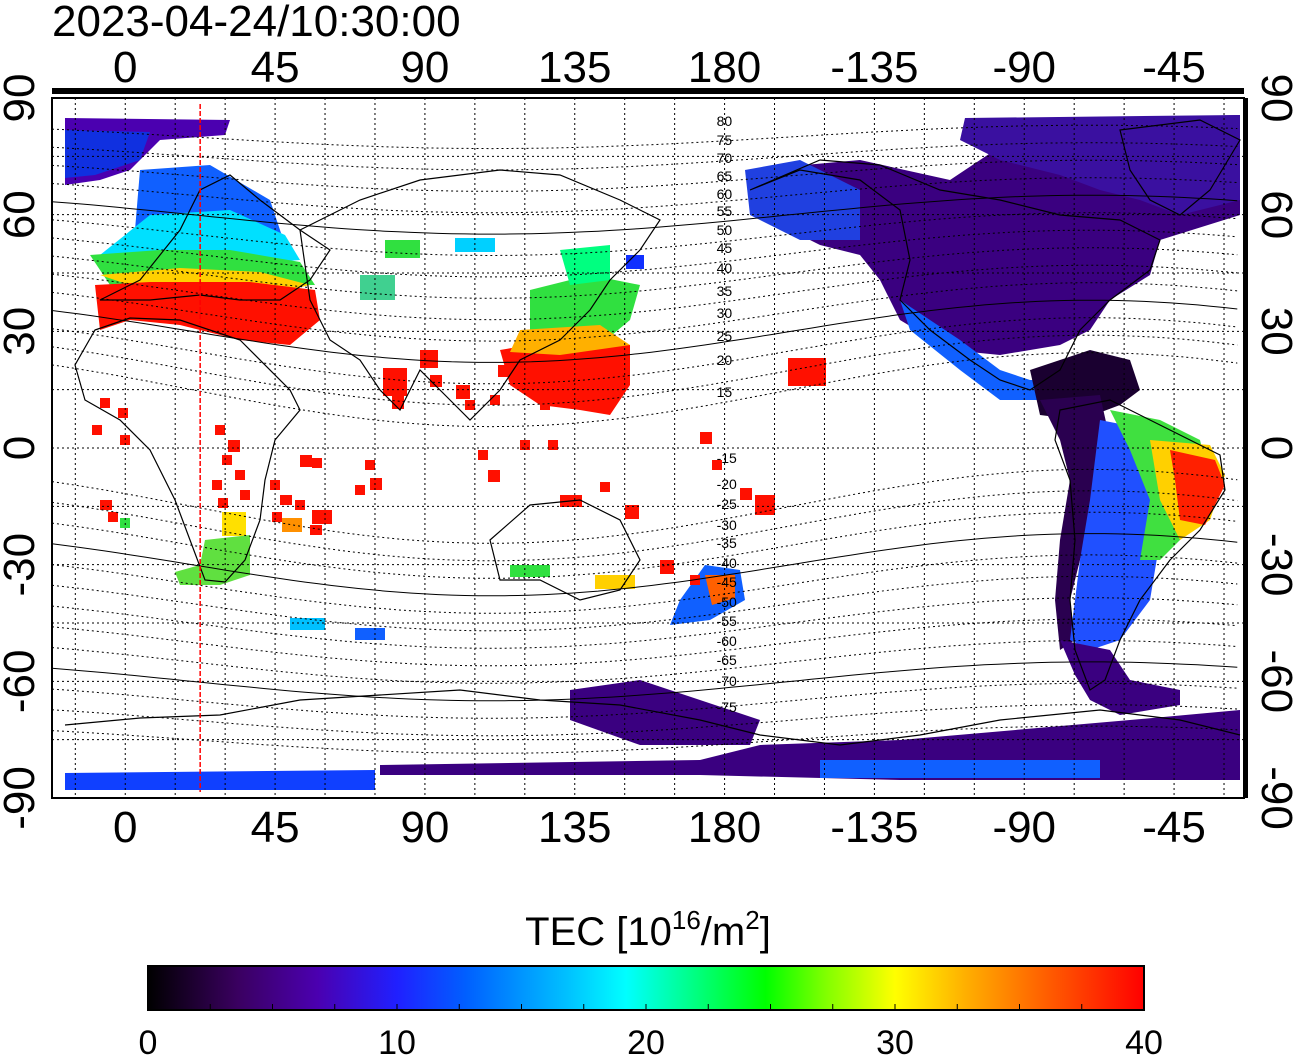  I want to click on contour-label: -65, so click(727, 660).